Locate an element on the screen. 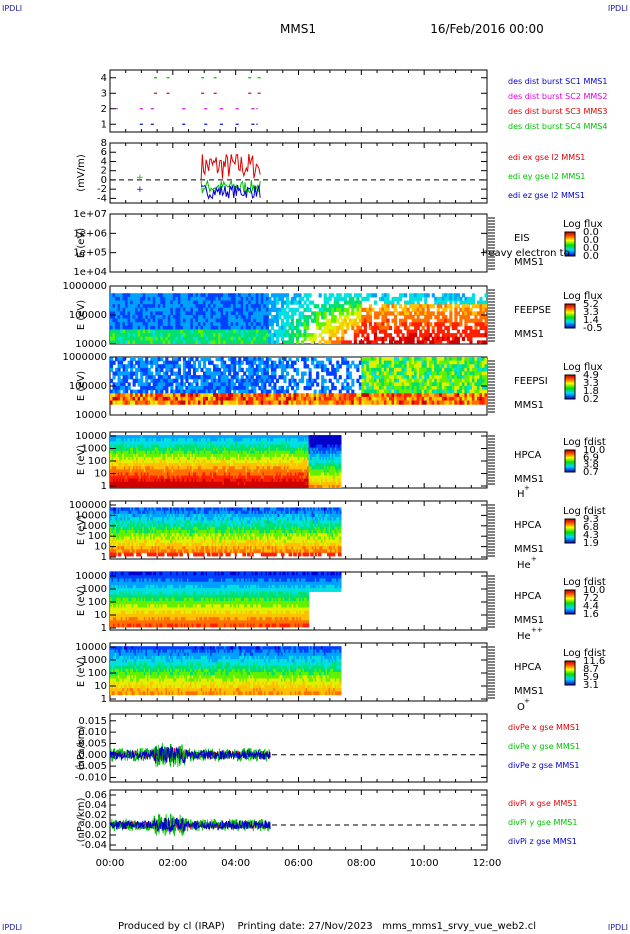 The width and height of the screenshot is (630, 934). feepse-ytick-label: 10000 is located at coordinates (91, 344).